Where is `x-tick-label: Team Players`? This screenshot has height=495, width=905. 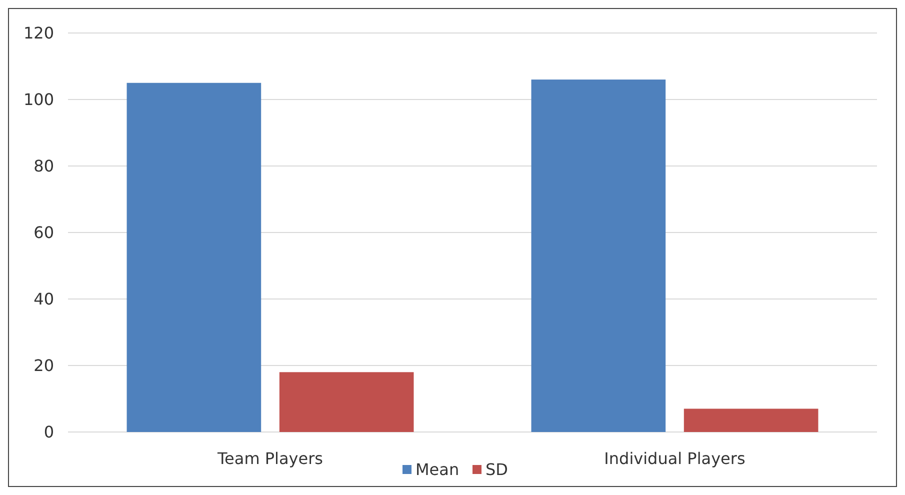
x-tick-label: Team Players is located at coordinates (269, 458).